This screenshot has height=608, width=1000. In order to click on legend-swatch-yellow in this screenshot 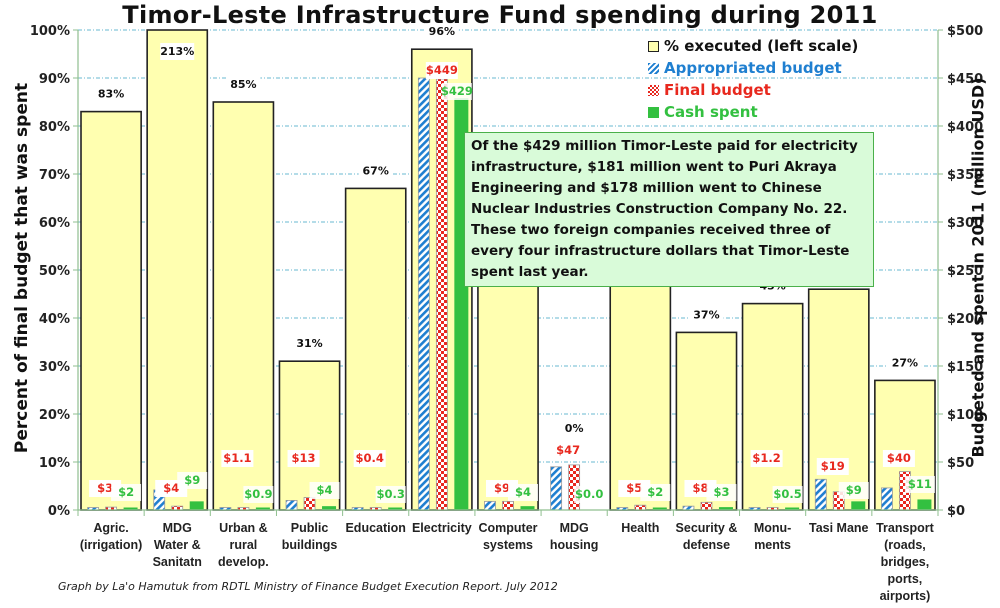, I will do `click(653, 46)`.